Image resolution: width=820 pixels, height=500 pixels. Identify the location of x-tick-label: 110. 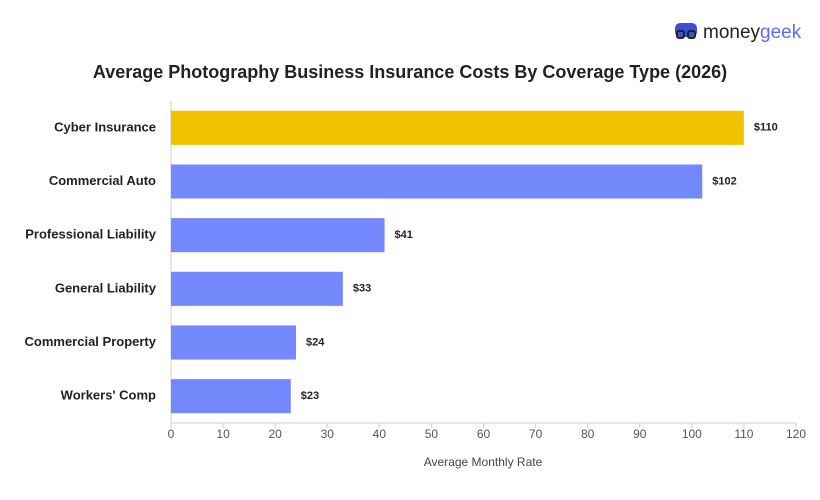
(743, 434).